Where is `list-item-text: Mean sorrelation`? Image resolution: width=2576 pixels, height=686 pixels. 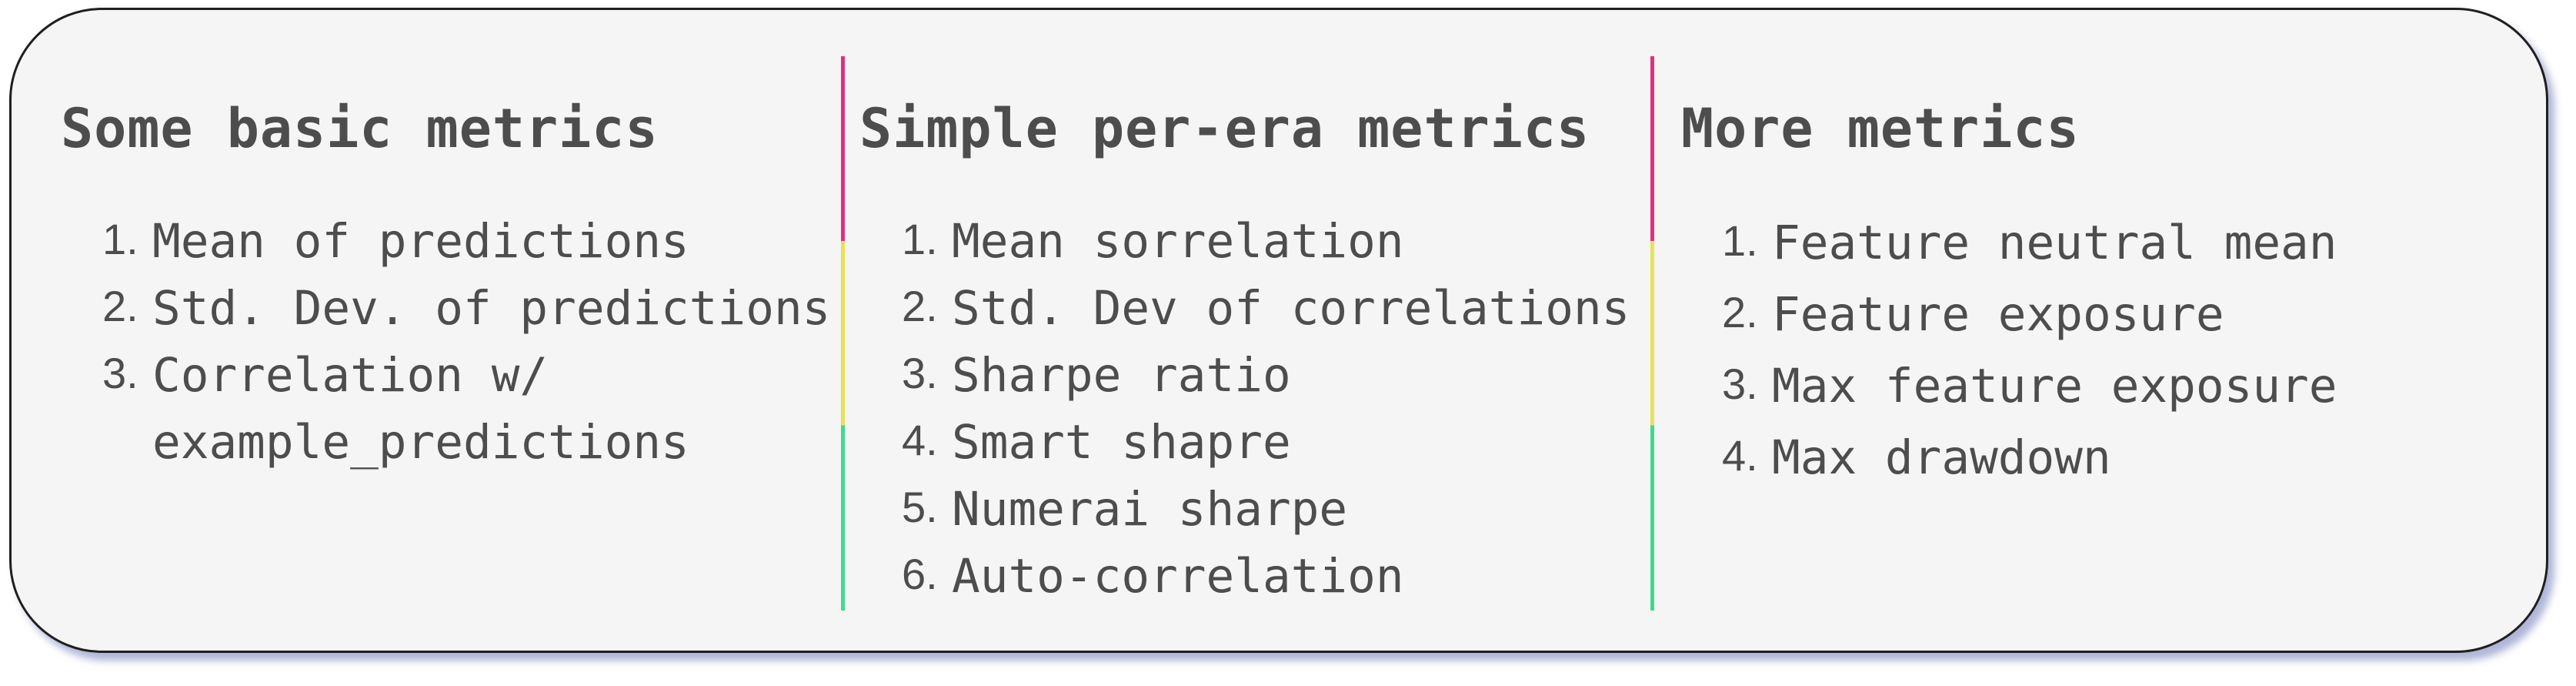 list-item-text: Mean sorrelation is located at coordinates (1178, 242).